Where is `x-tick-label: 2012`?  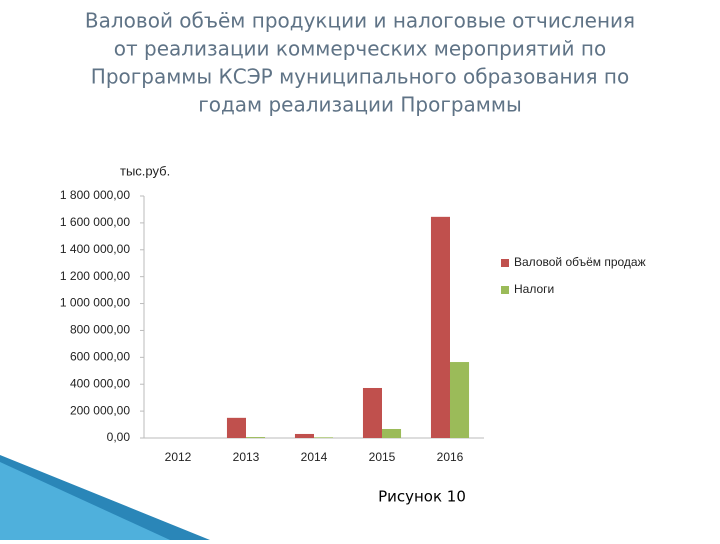
x-tick-label: 2012 is located at coordinates (178, 457).